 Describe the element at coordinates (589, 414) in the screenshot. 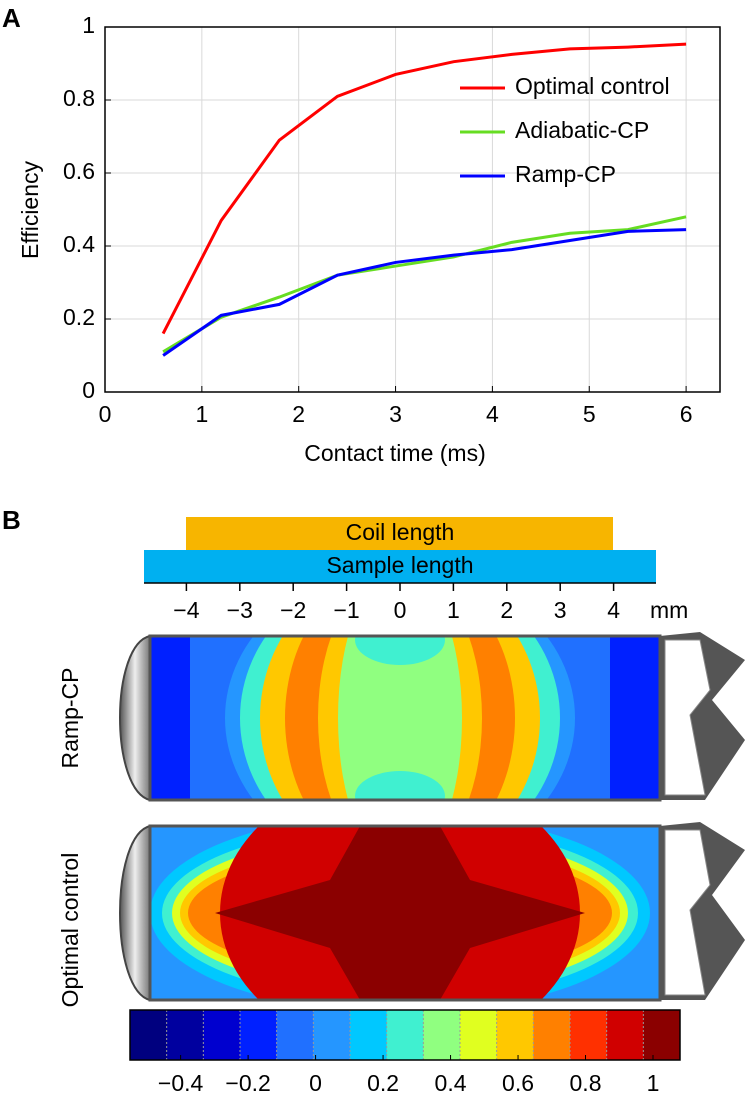

I see `x-tick-label: 5` at that location.